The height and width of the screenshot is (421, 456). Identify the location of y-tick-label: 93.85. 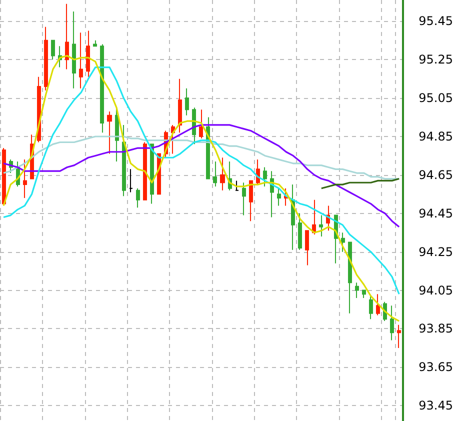
(436, 329).